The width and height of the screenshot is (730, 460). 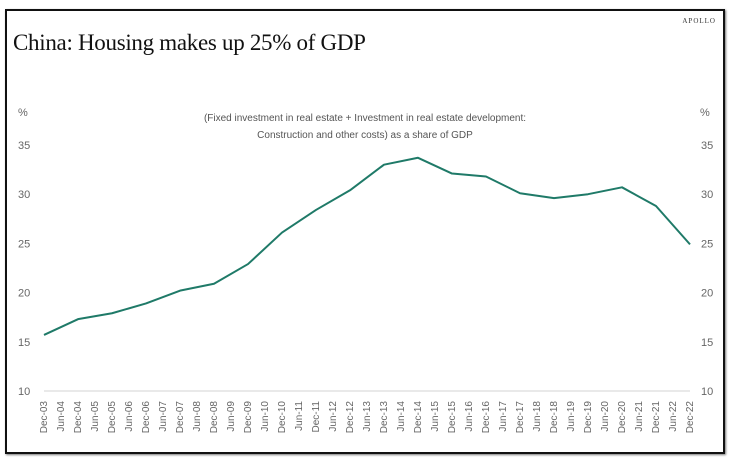 What do you see at coordinates (707, 343) in the screenshot?
I see `y-tick-right: 15` at bounding box center [707, 343].